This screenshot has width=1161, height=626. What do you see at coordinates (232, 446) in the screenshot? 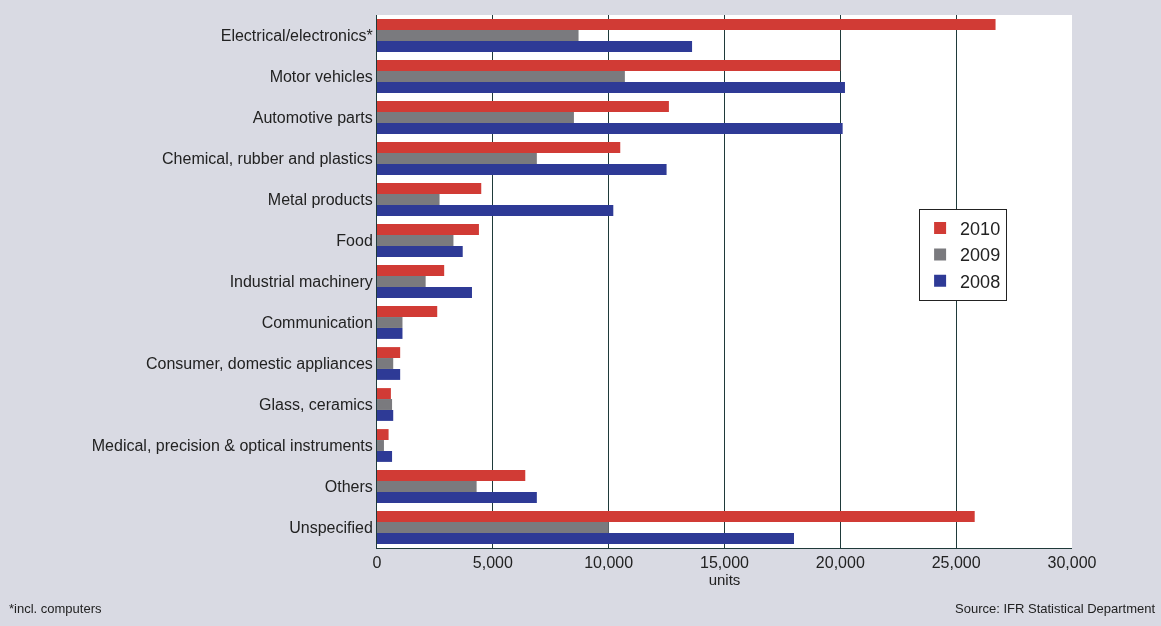
I see `y-tick-label: Medical, precision & optical instruments` at bounding box center [232, 446].